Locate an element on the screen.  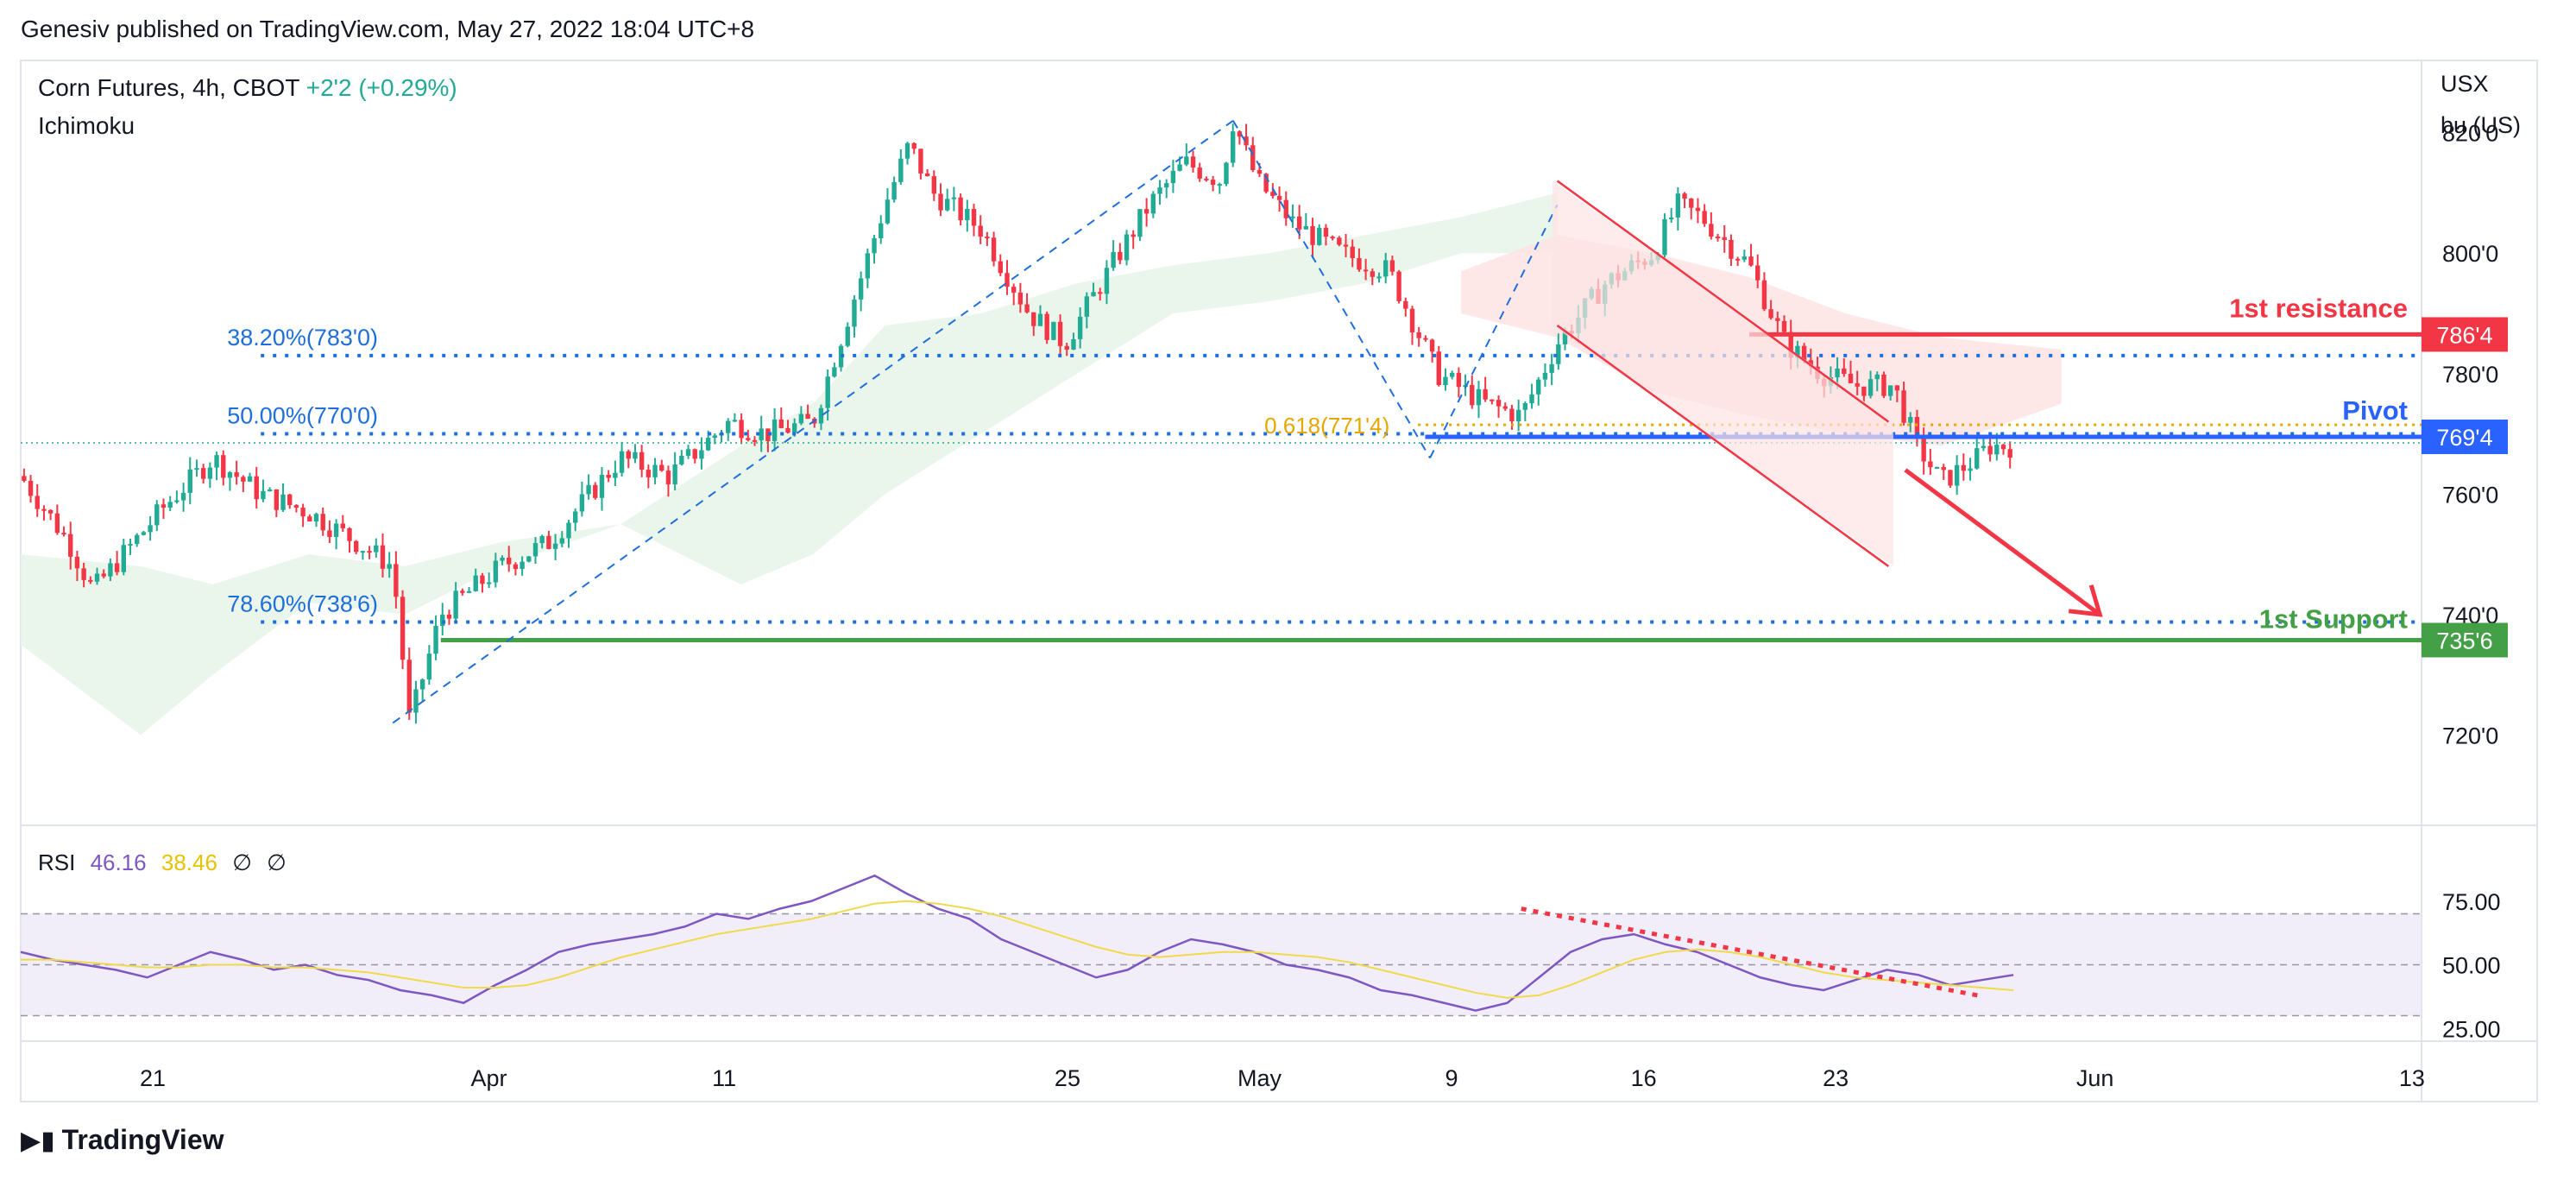
tradingview-brand: ▶▮ TradingView is located at coordinates (122, 1140).